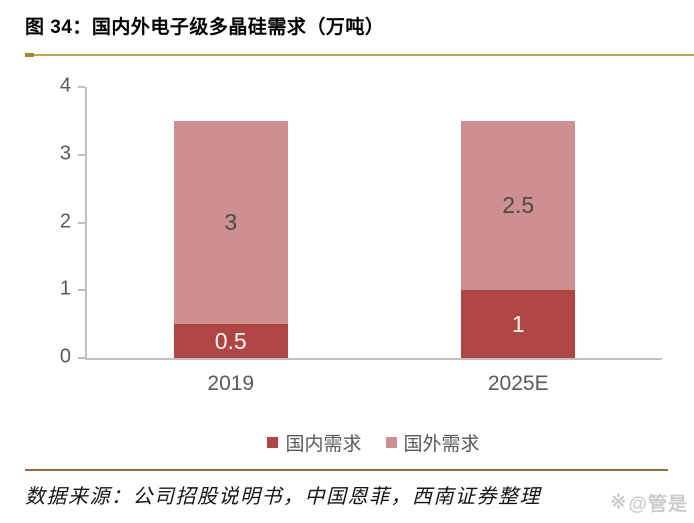 Image resolution: width=694 pixels, height=523 pixels. Describe the element at coordinates (283, 497) in the screenshot. I see `source-text: 数据来源：公司招股说明书，中国恩菲，西南证券整理` at that location.